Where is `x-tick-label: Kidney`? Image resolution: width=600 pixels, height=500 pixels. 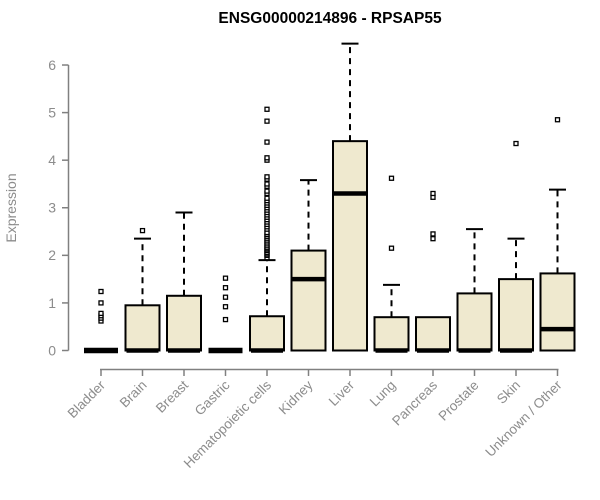
x-tick-label: Kidney is located at coordinates (296, 397).